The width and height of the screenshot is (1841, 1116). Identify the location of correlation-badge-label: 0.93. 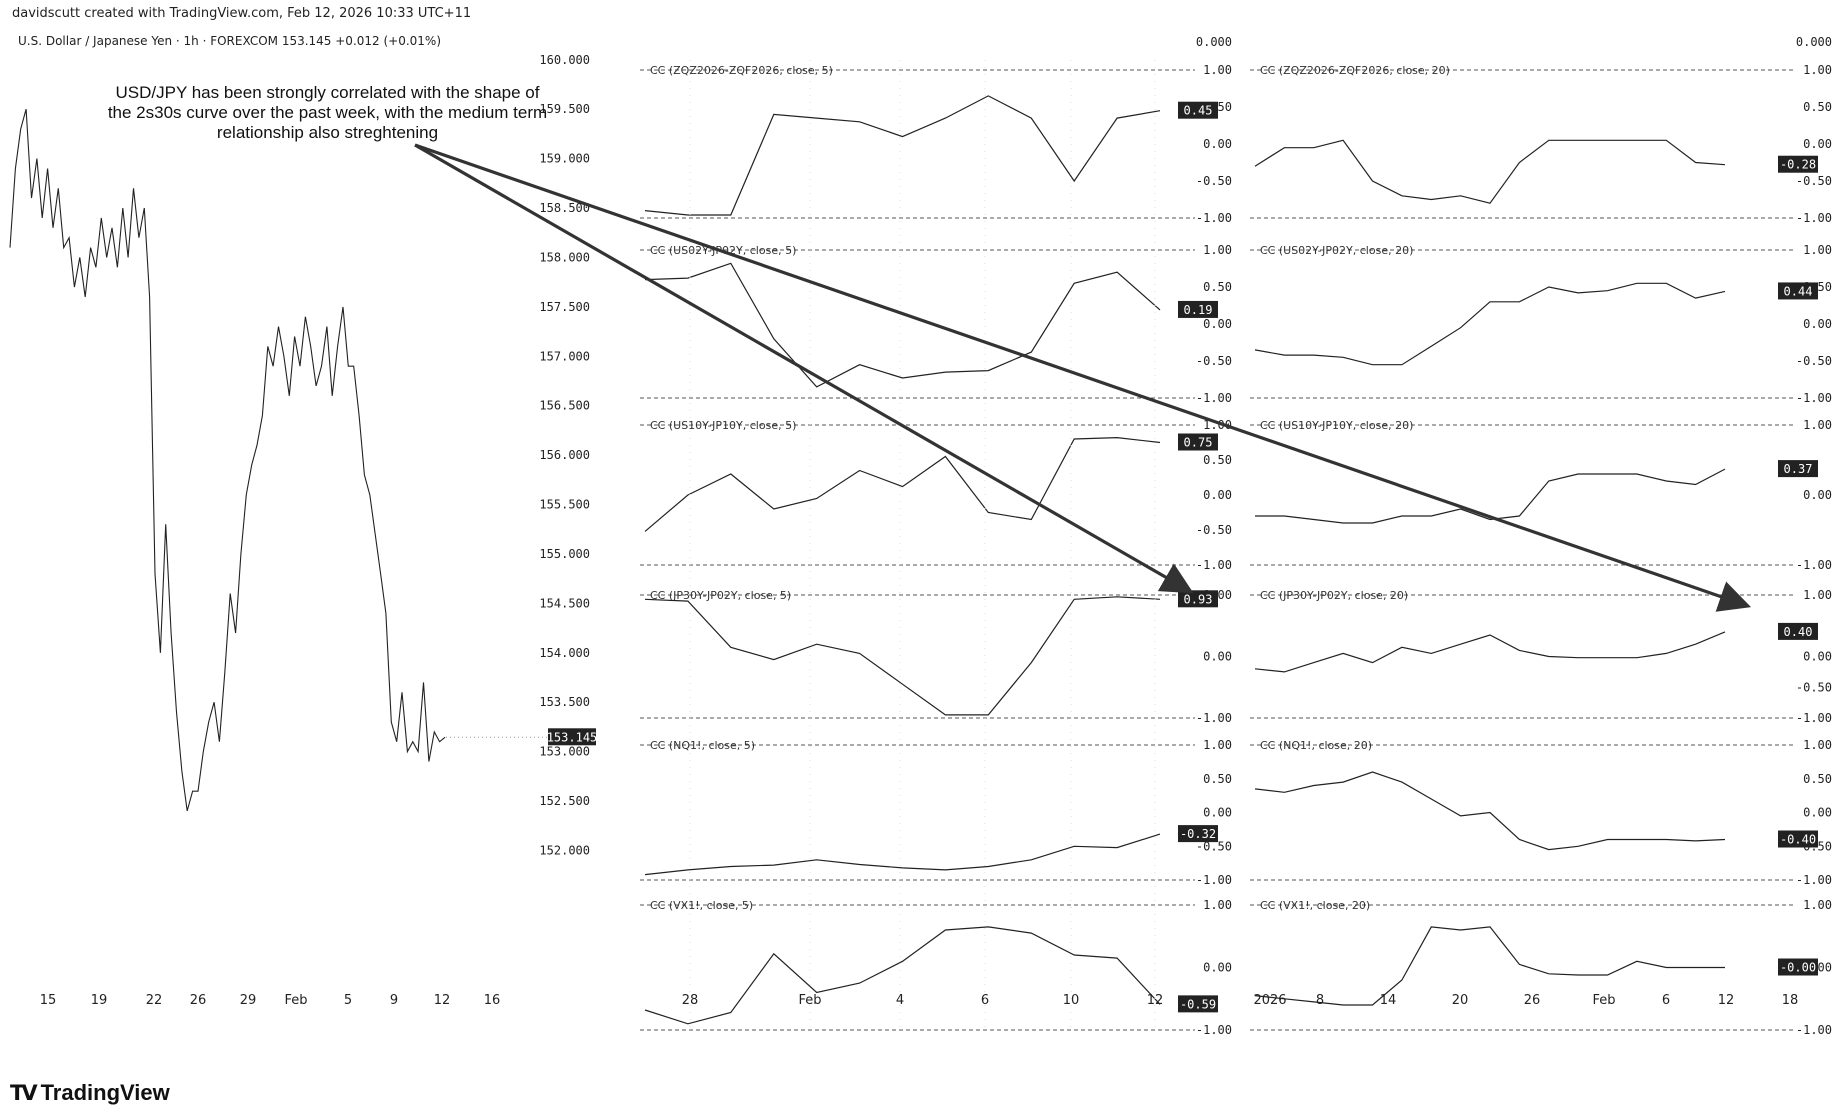
(1198, 599).